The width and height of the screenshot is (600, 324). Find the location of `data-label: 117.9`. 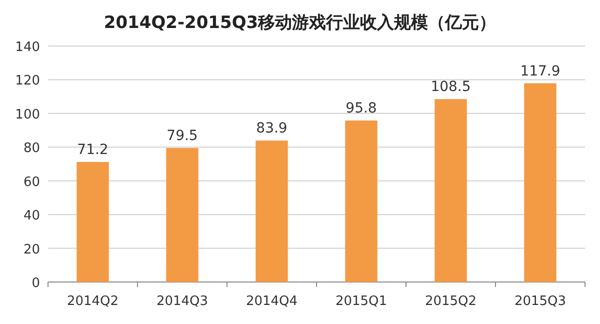

data-label: 117.9 is located at coordinates (540, 71).